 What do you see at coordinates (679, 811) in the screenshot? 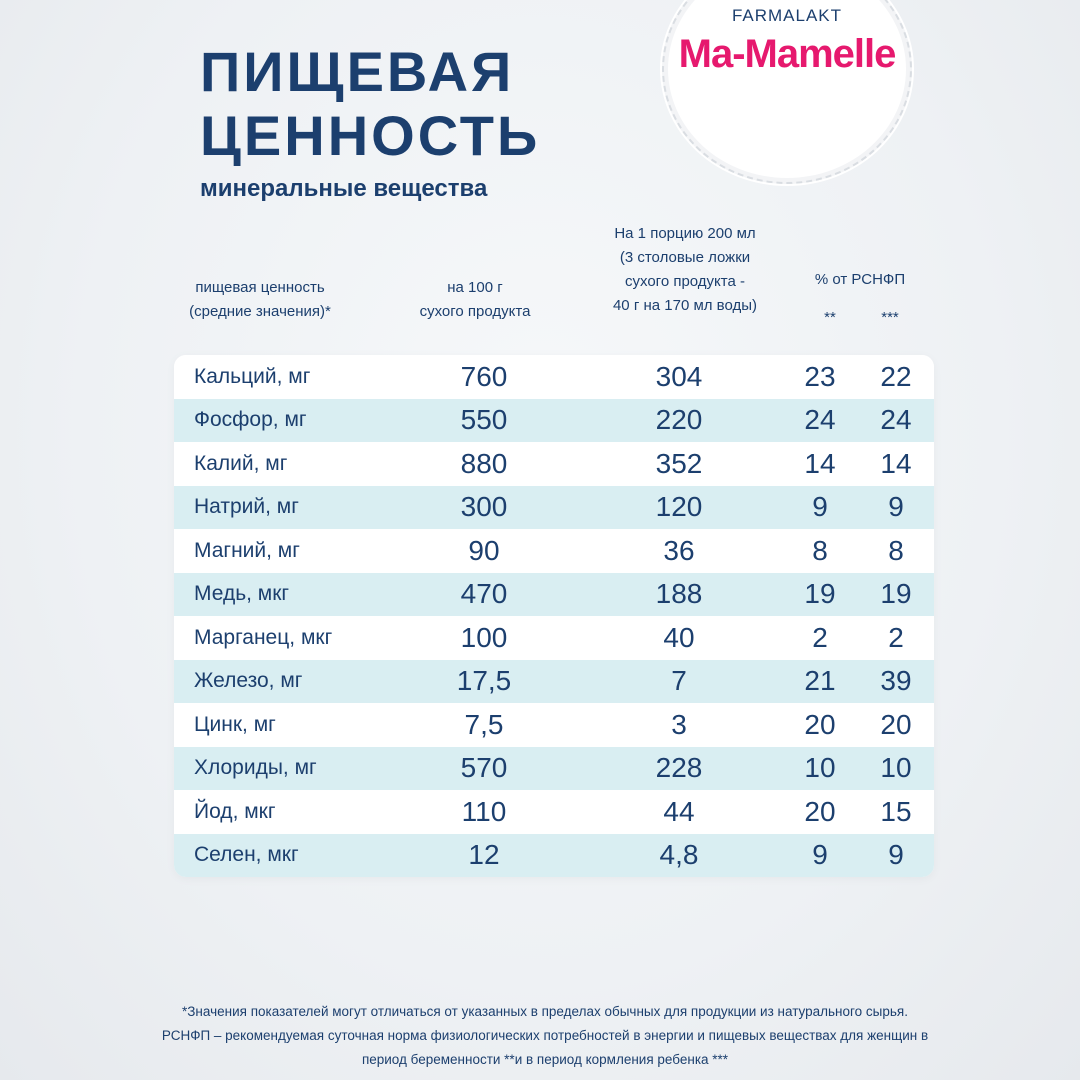
I see `cell-per-portion: 44` at bounding box center [679, 811].